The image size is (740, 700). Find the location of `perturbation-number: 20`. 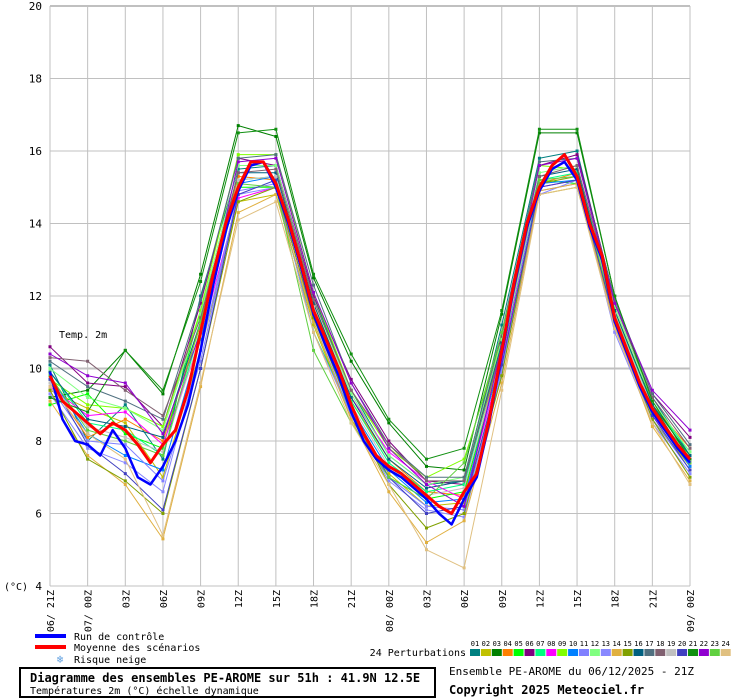

perturbation-number: 20 is located at coordinates (682, 644).